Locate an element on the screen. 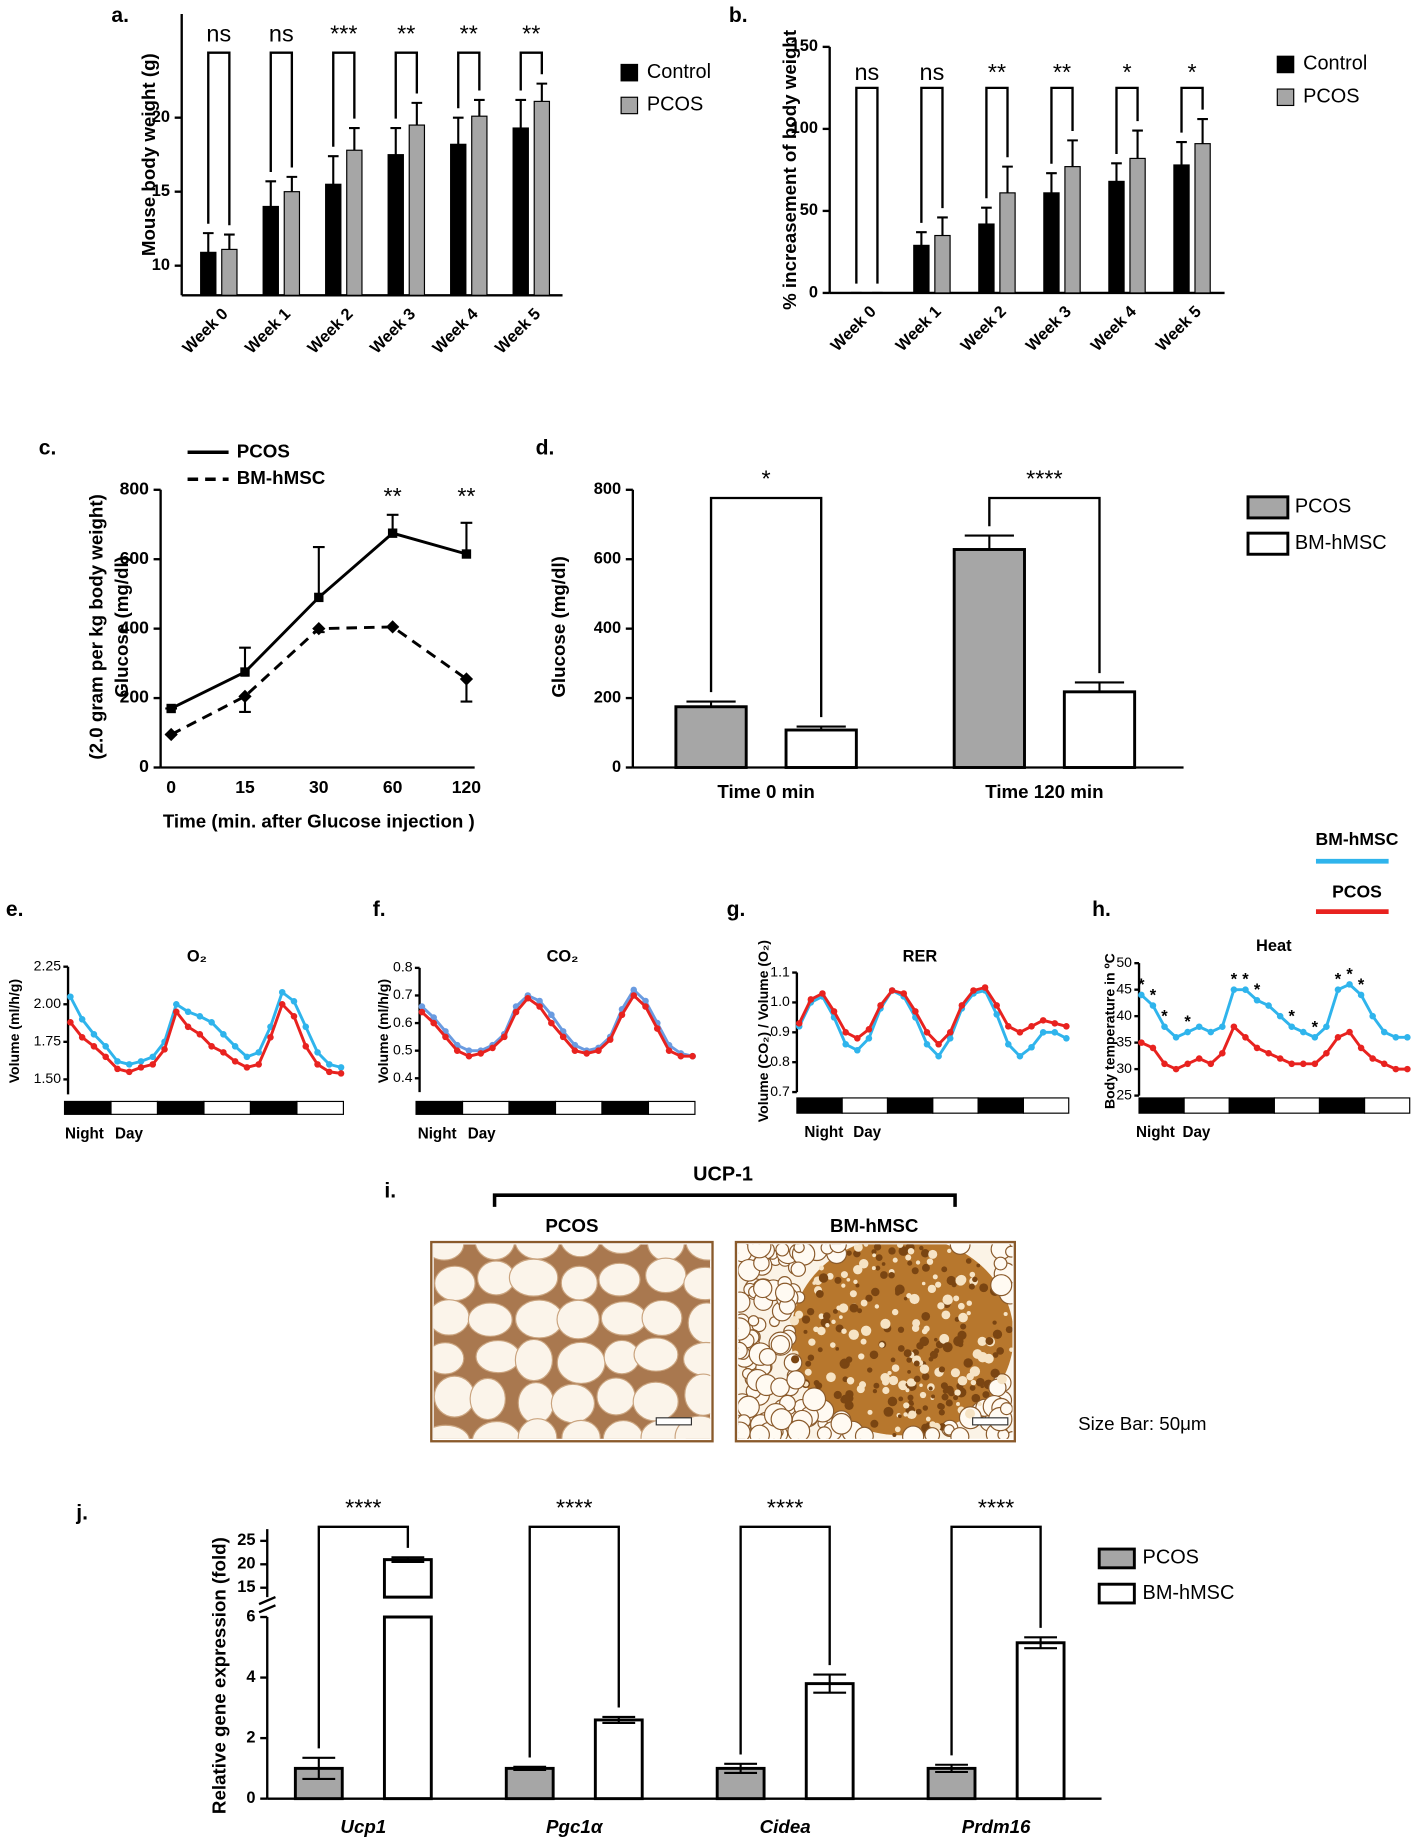 The image size is (1418, 1847). y-axis-label: Volume (CO₂) / Volume (O₂) is located at coordinates (763, 1031).